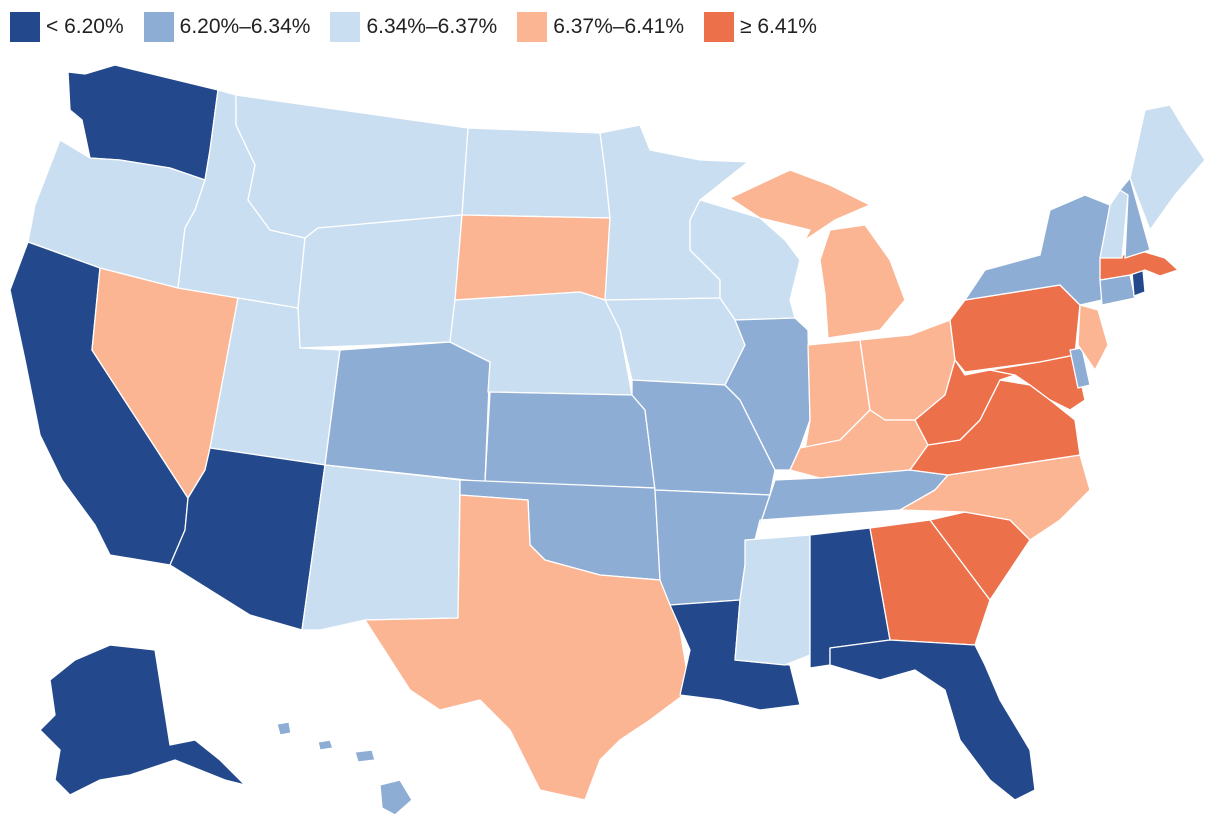 This screenshot has height=830, width=1220. I want to click on state-new-york, so click(1037, 250).